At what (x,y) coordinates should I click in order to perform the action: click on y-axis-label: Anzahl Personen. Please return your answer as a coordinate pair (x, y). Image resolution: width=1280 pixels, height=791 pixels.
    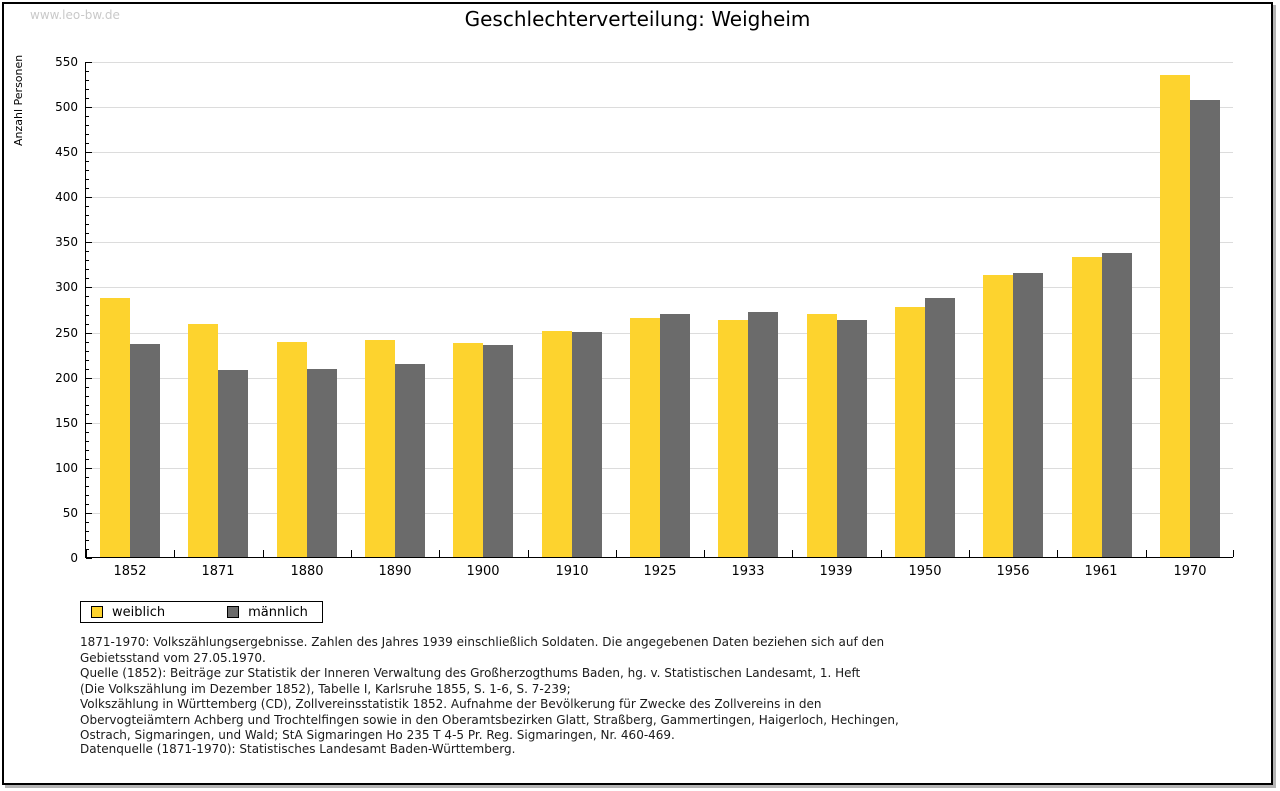
    Looking at the image, I should click on (18, 100).